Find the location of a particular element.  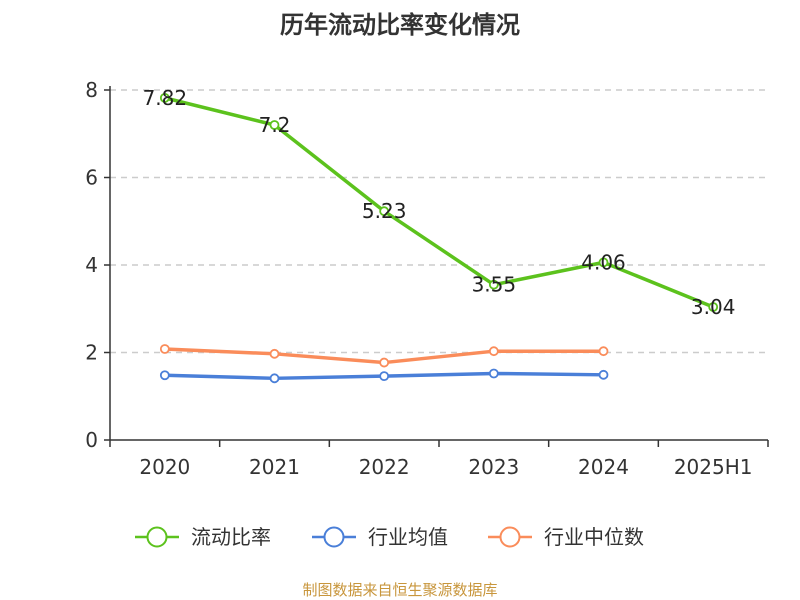

y-tick-label: 2 is located at coordinates (91, 353).